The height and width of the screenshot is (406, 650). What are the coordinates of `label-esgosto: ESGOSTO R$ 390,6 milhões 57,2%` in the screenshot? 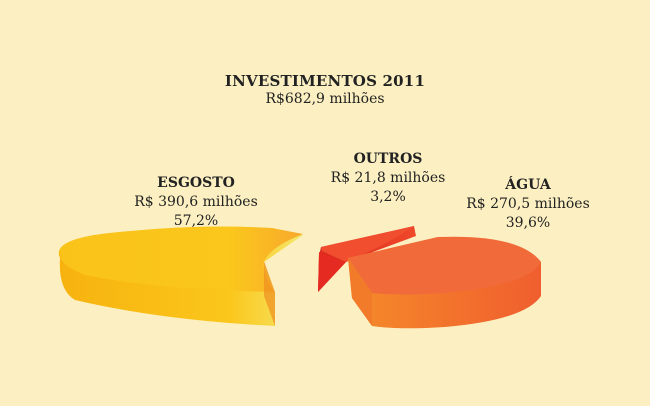 It's located at (196, 202).